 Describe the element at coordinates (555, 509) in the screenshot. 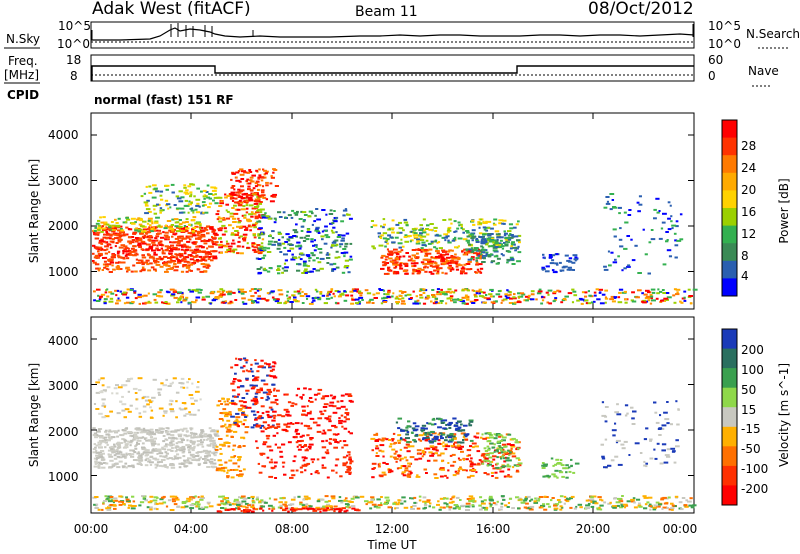

I see `vel-cell-1935` at that location.